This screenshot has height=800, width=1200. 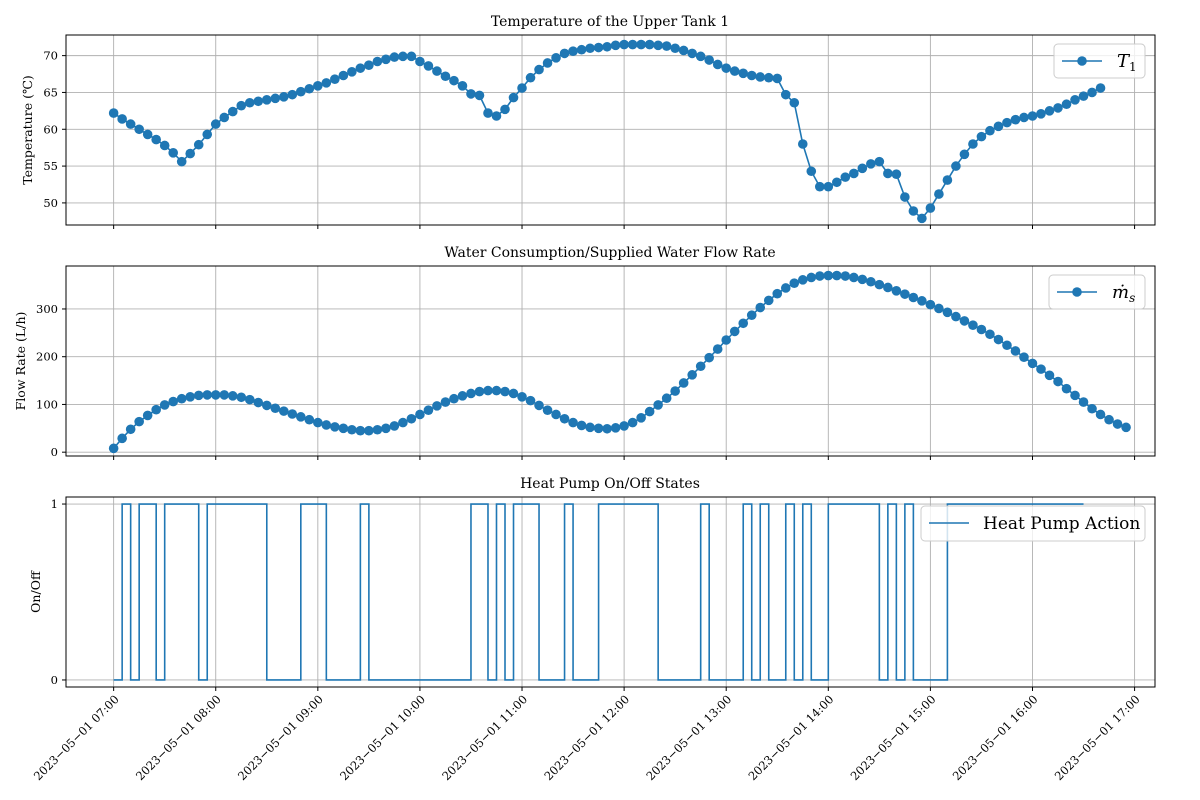 I want to click on flow-rate-y-axis-label: Flow Rate (L/h), so click(x=20, y=361).